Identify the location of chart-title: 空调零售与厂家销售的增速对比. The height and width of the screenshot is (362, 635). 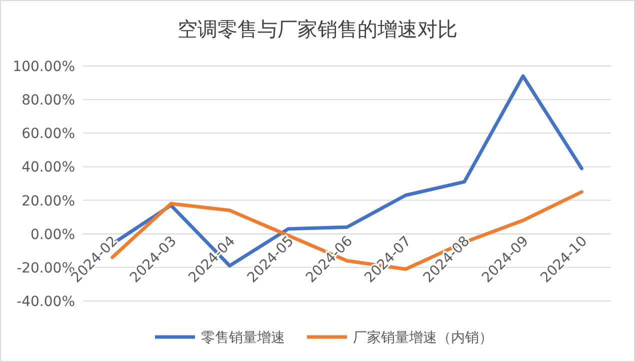
(318, 29).